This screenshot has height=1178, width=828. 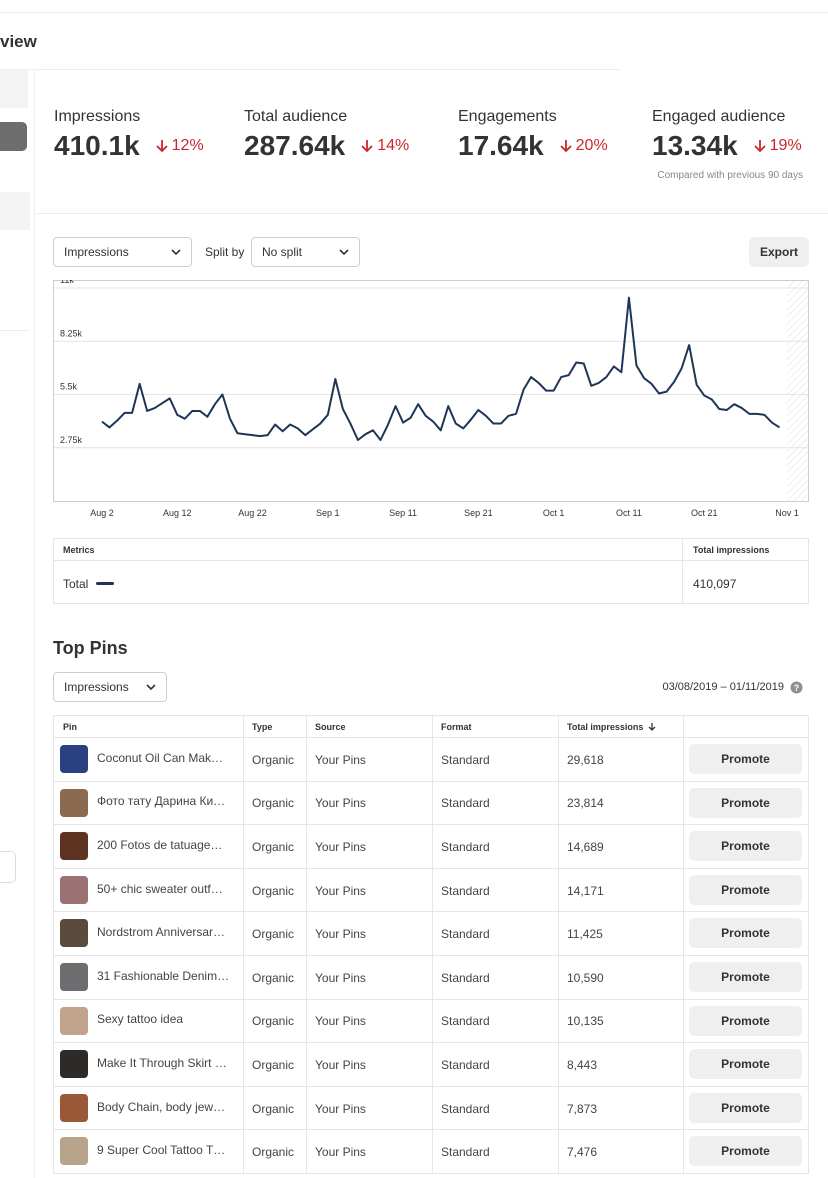 I want to click on split-select-text: No split, so click(x=282, y=252).